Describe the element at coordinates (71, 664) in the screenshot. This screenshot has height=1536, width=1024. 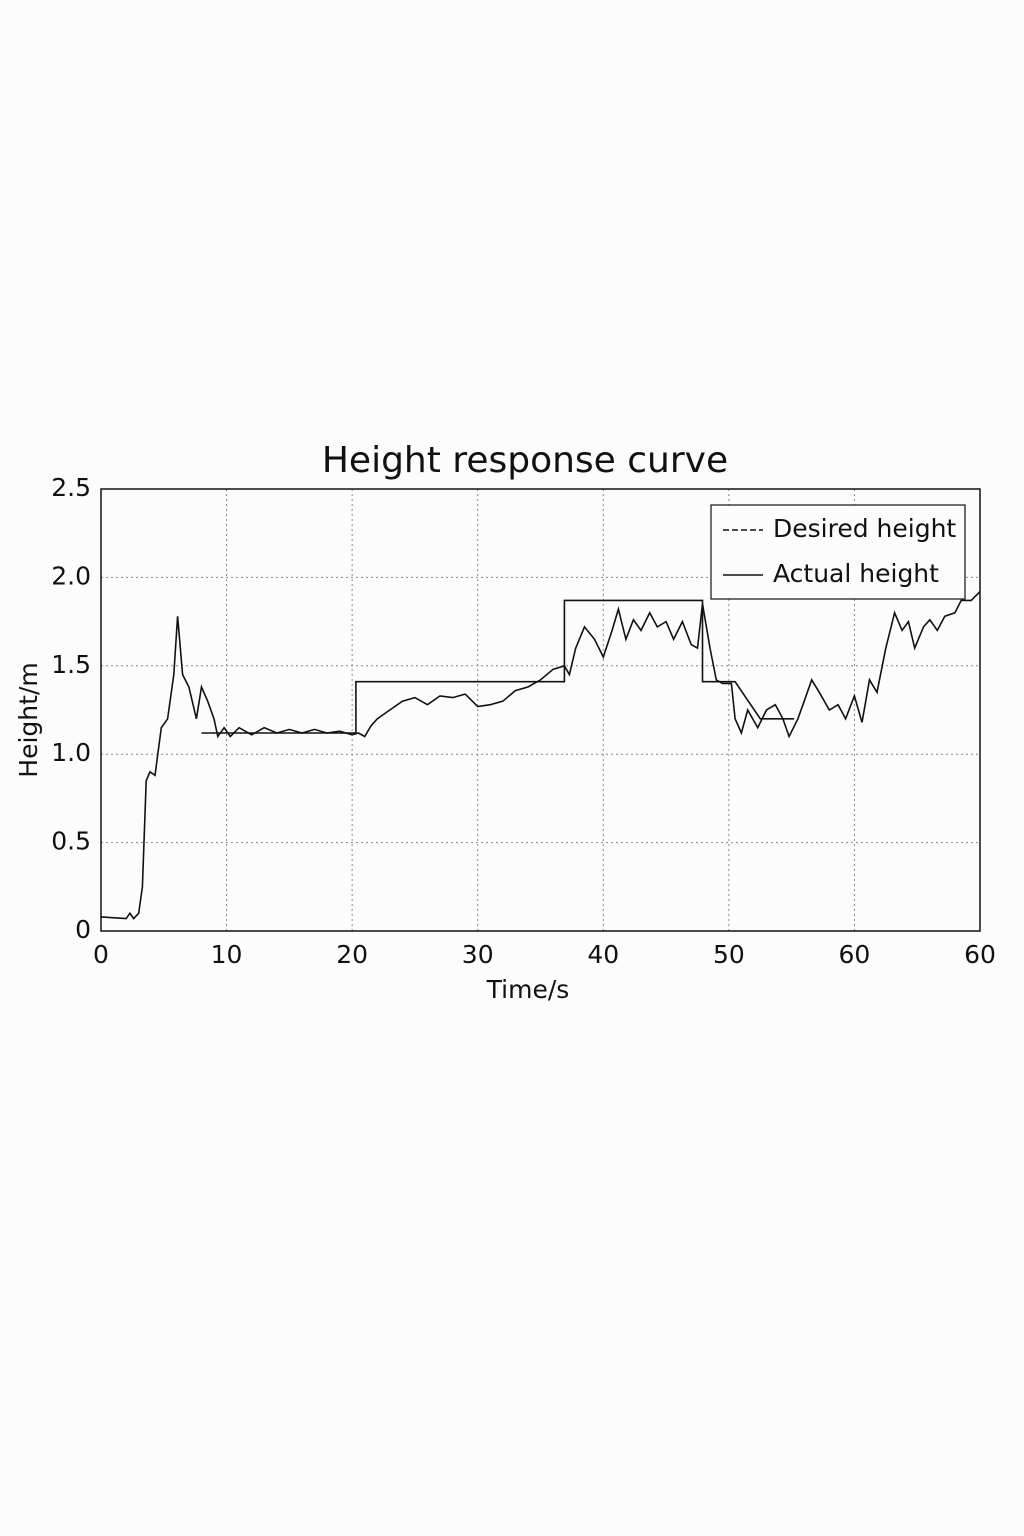
I see `y-tick-label: 1.5` at that location.